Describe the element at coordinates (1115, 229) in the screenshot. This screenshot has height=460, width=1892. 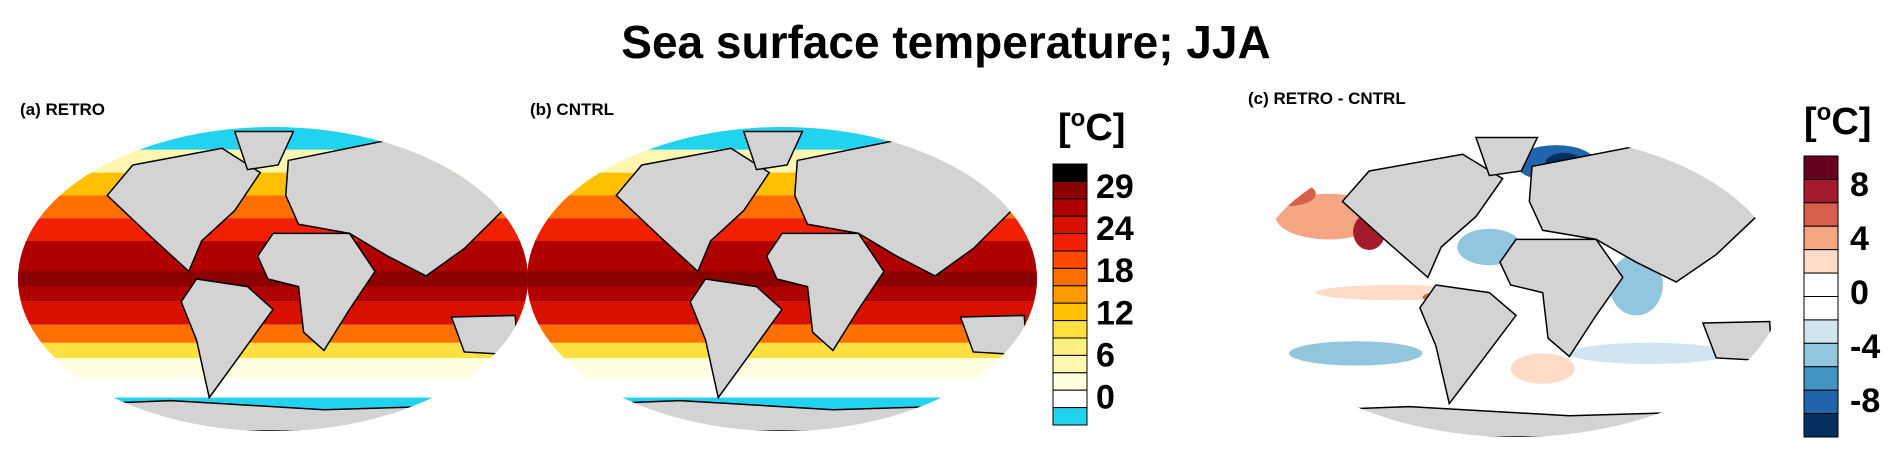
I see `colorbar-tick-label: 24` at that location.